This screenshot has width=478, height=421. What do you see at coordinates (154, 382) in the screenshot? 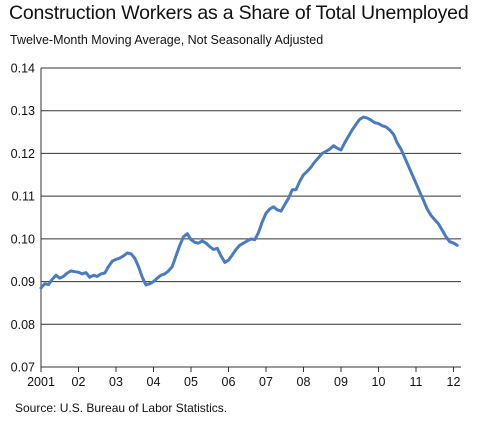
I see `x-tick-label: 04` at bounding box center [154, 382].